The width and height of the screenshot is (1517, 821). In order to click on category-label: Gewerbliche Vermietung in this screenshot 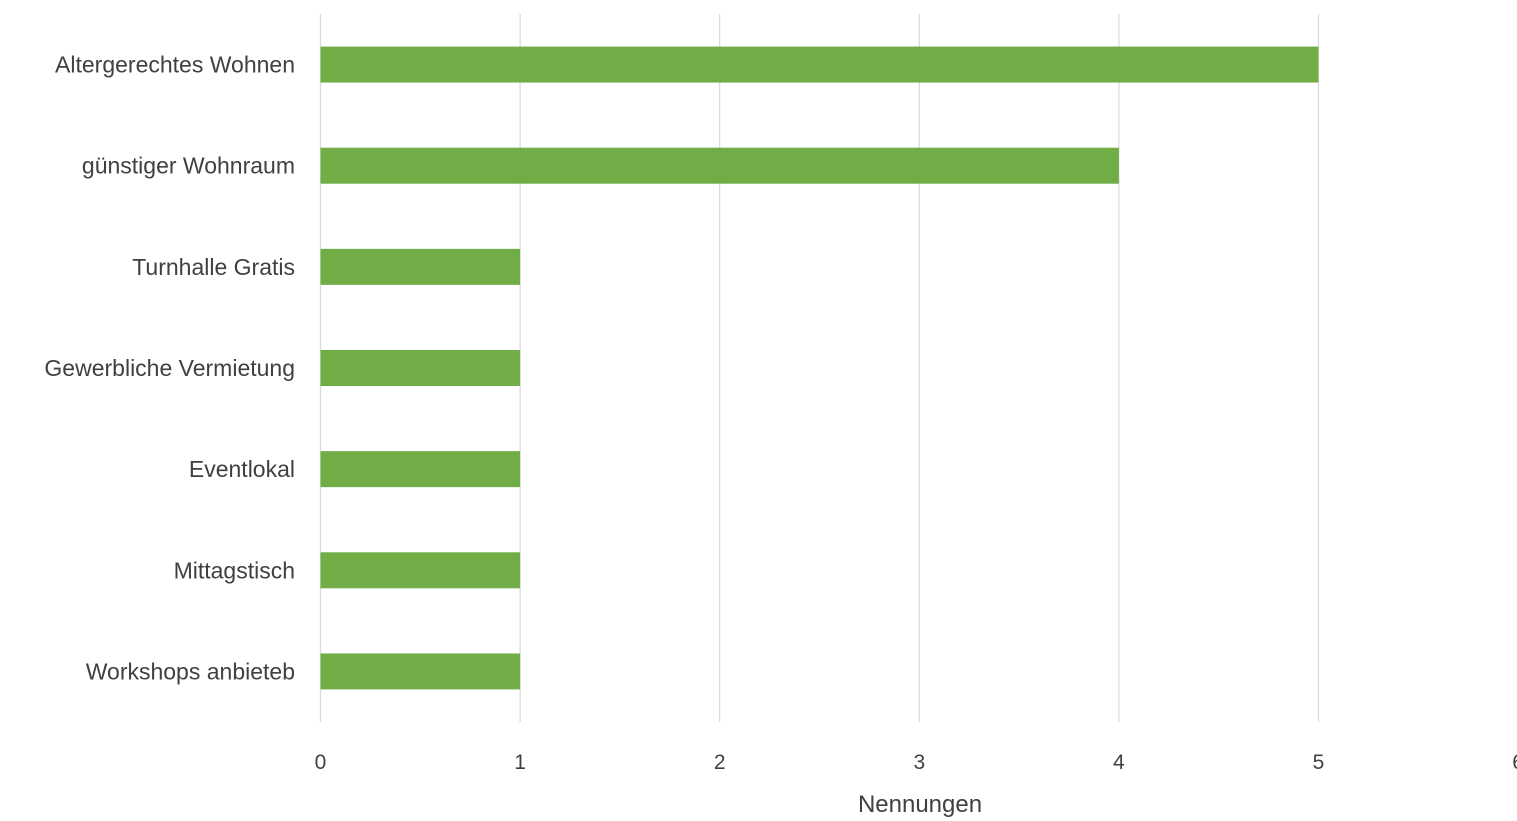, I will do `click(169, 368)`.